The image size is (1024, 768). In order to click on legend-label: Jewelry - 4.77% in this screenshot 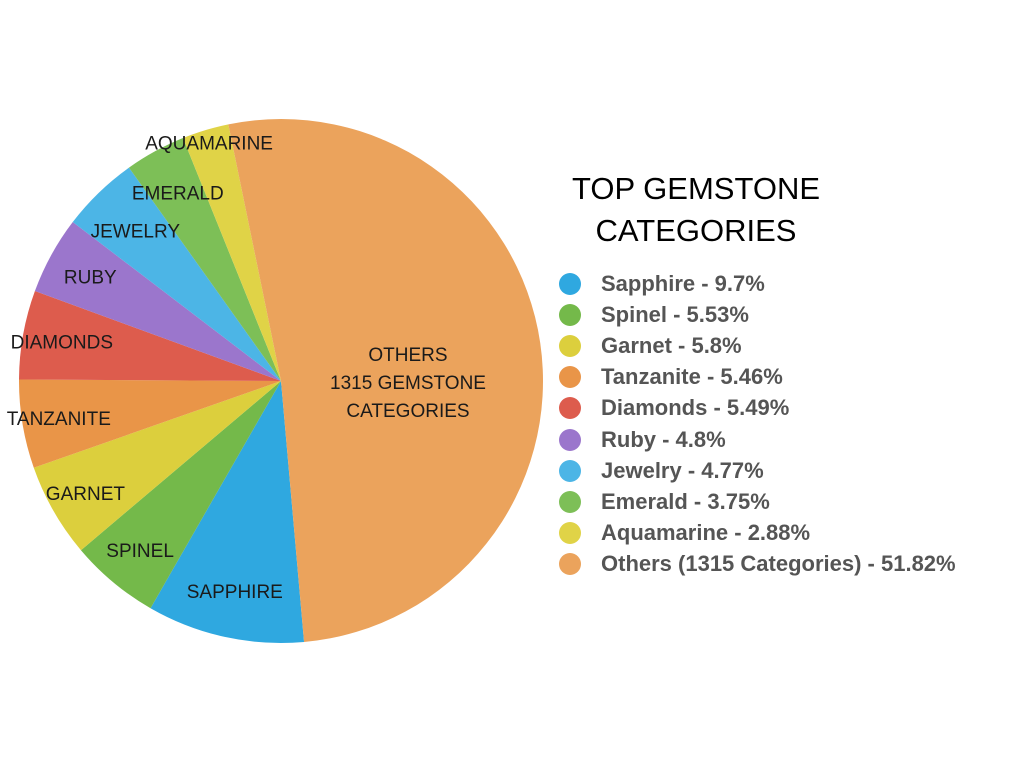, I will do `click(682, 470)`.